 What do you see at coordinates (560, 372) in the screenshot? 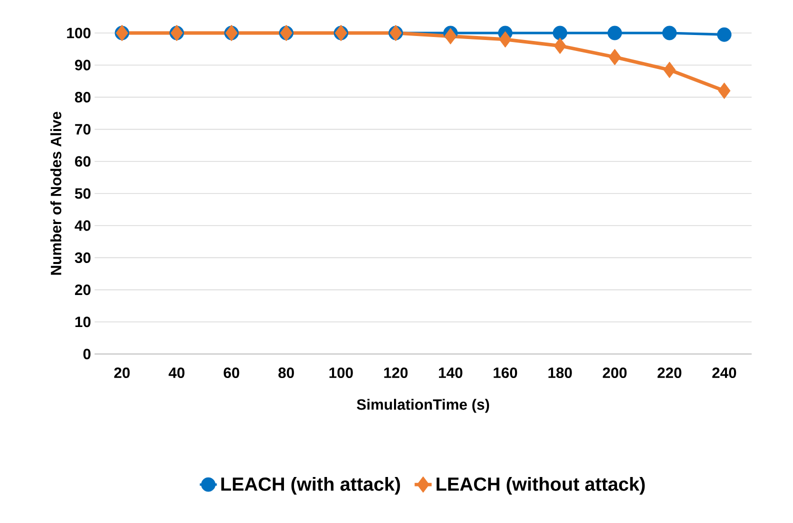
I see `x-tick-label: 180` at bounding box center [560, 372].